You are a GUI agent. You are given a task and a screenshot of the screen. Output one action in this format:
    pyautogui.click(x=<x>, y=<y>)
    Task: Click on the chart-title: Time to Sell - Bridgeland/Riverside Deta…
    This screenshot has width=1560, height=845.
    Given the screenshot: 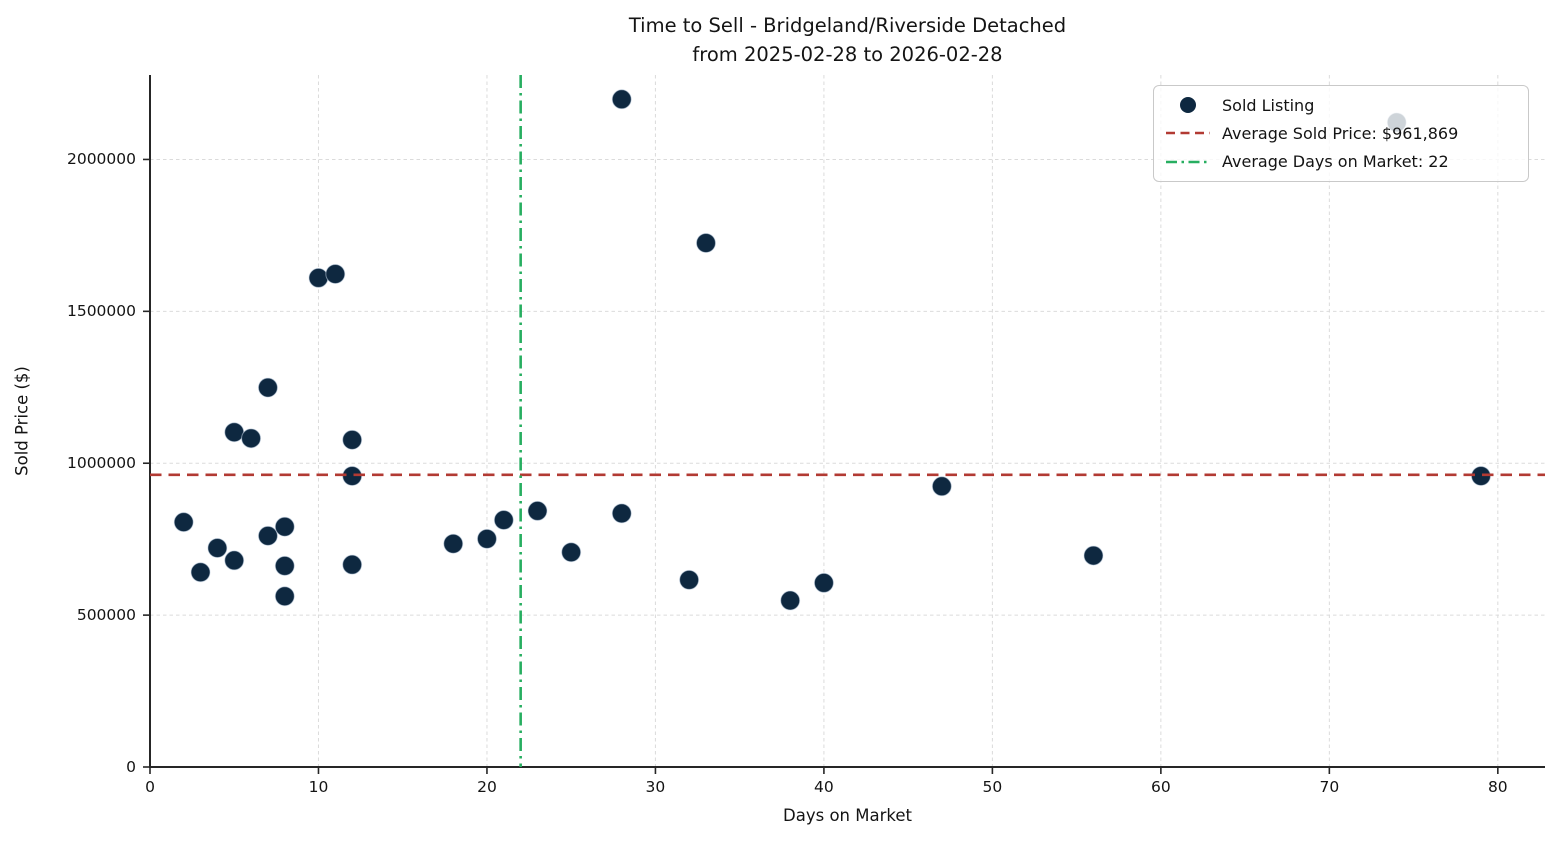 What is the action you would take?
    pyautogui.click(x=847, y=25)
    